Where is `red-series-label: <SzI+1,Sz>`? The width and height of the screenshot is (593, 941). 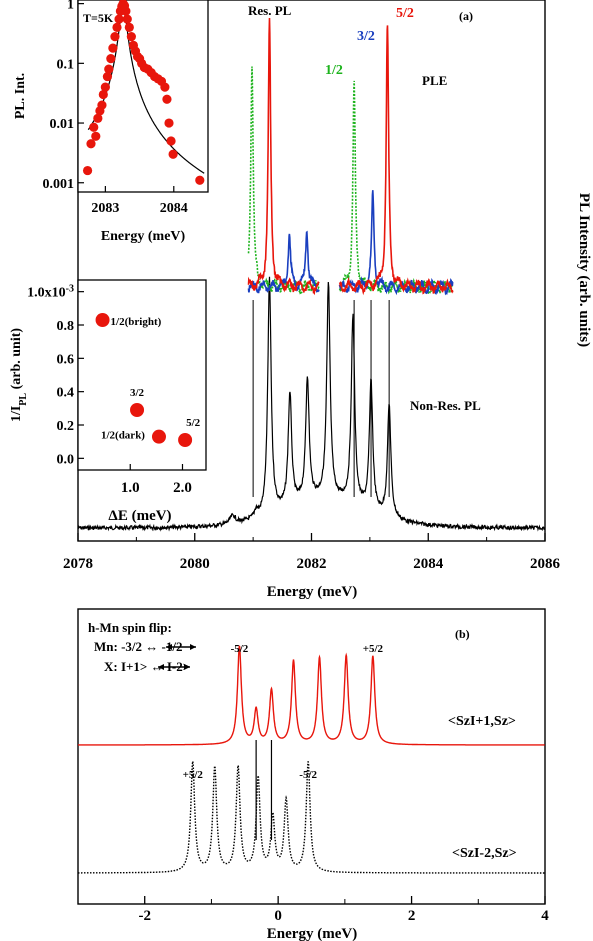
red-series-label: <SzI+1,Sz> is located at coordinates (482, 721).